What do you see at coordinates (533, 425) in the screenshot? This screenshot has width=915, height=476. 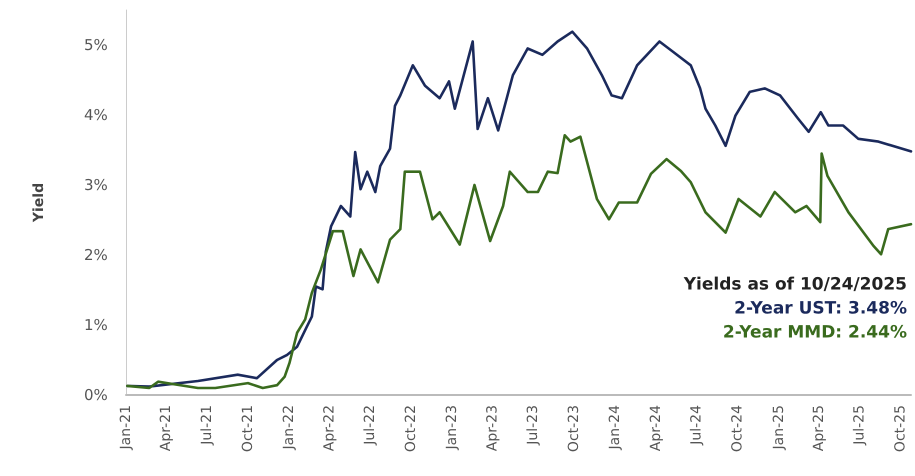 I see `x-tick-label: Jul-23` at bounding box center [533, 425].